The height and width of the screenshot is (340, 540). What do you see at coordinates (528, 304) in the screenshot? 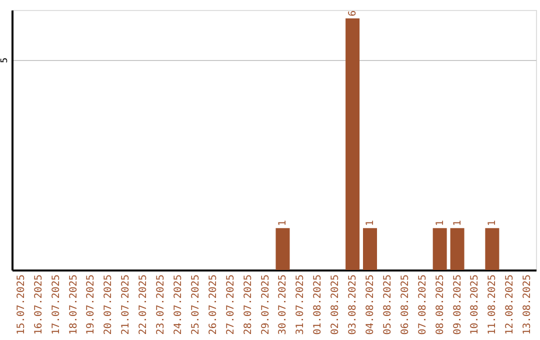
I see `x-tick-label: 13.08.2025` at bounding box center [528, 304].